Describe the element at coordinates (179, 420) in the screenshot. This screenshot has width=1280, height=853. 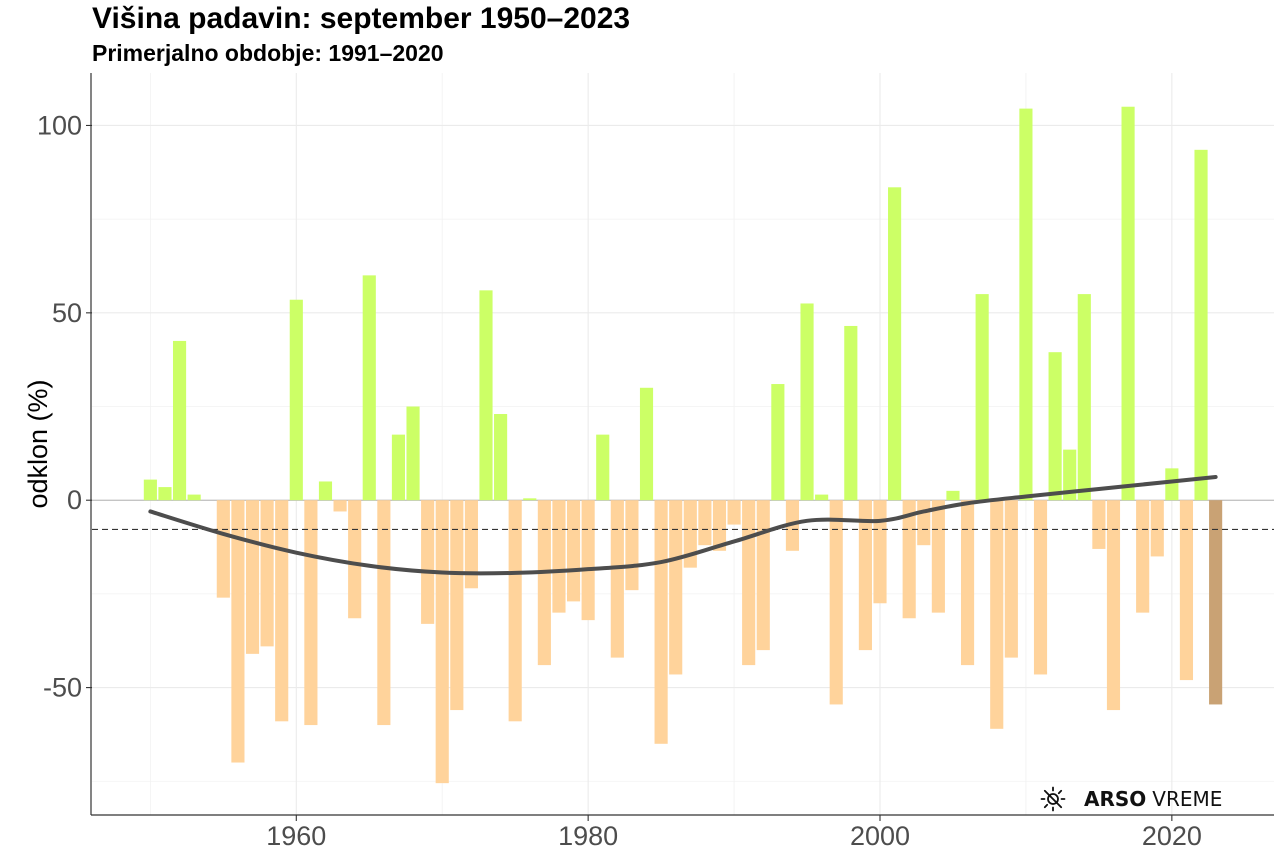
I see `bar-1952` at that location.